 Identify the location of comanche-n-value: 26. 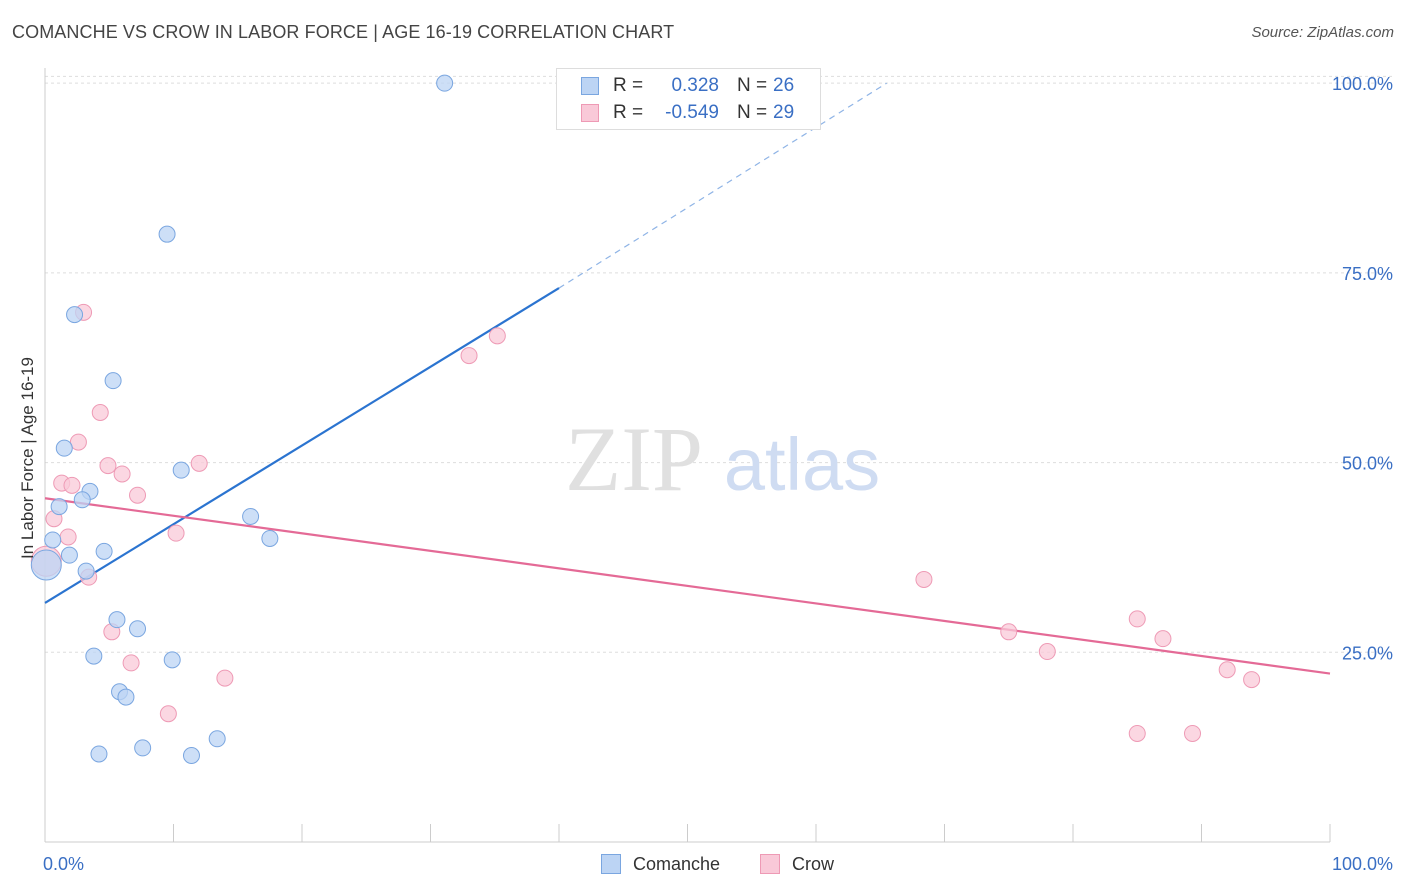
(784, 85).